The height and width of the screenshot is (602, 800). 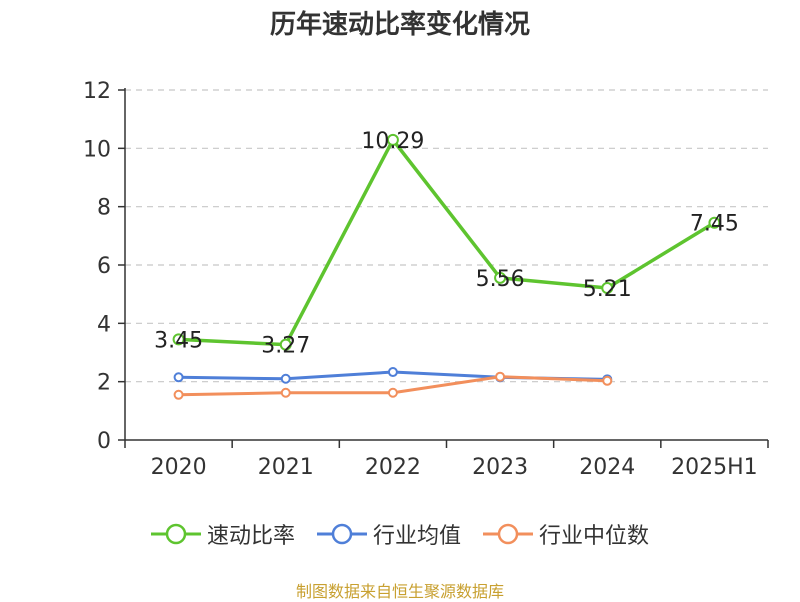 I want to click on y-tick-label: 10, so click(x=97, y=149).